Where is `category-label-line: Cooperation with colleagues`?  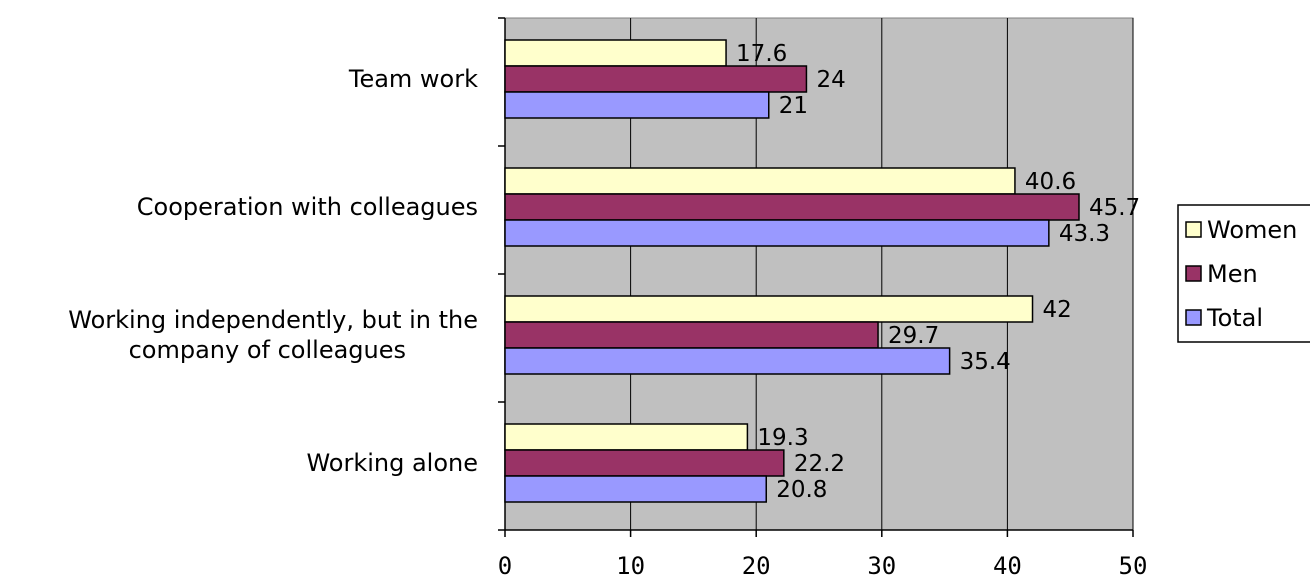
category-label-line: Cooperation with colleagues is located at coordinates (307, 207).